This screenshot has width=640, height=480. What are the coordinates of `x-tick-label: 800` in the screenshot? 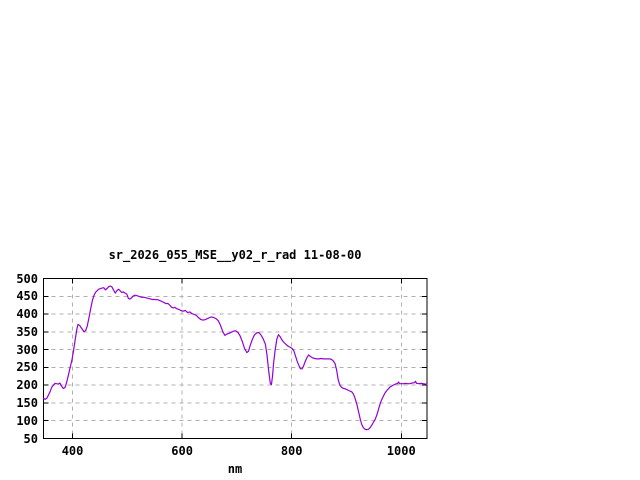 It's located at (291, 451).